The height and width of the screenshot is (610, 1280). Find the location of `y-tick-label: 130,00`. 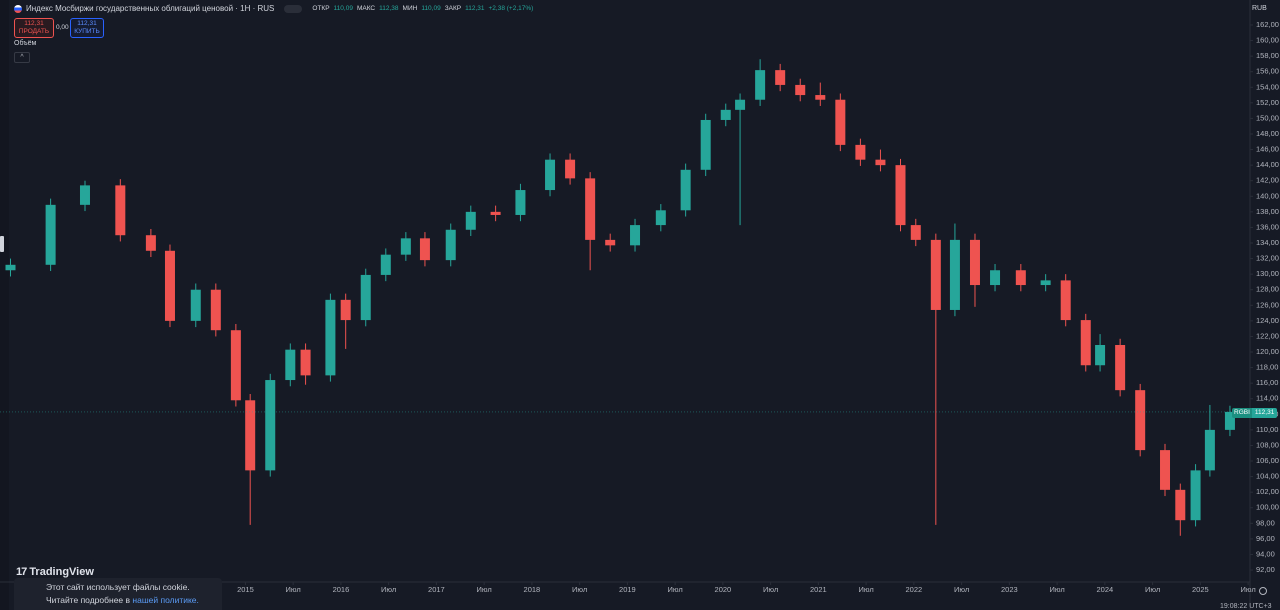

y-tick-label: 130,00 is located at coordinates (1267, 273).